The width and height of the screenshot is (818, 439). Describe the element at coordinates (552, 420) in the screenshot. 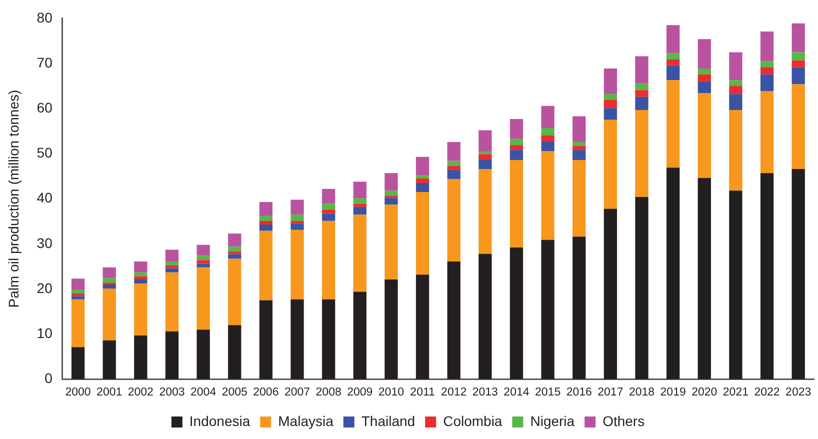

I see `legend-label: Nigeria` at that location.